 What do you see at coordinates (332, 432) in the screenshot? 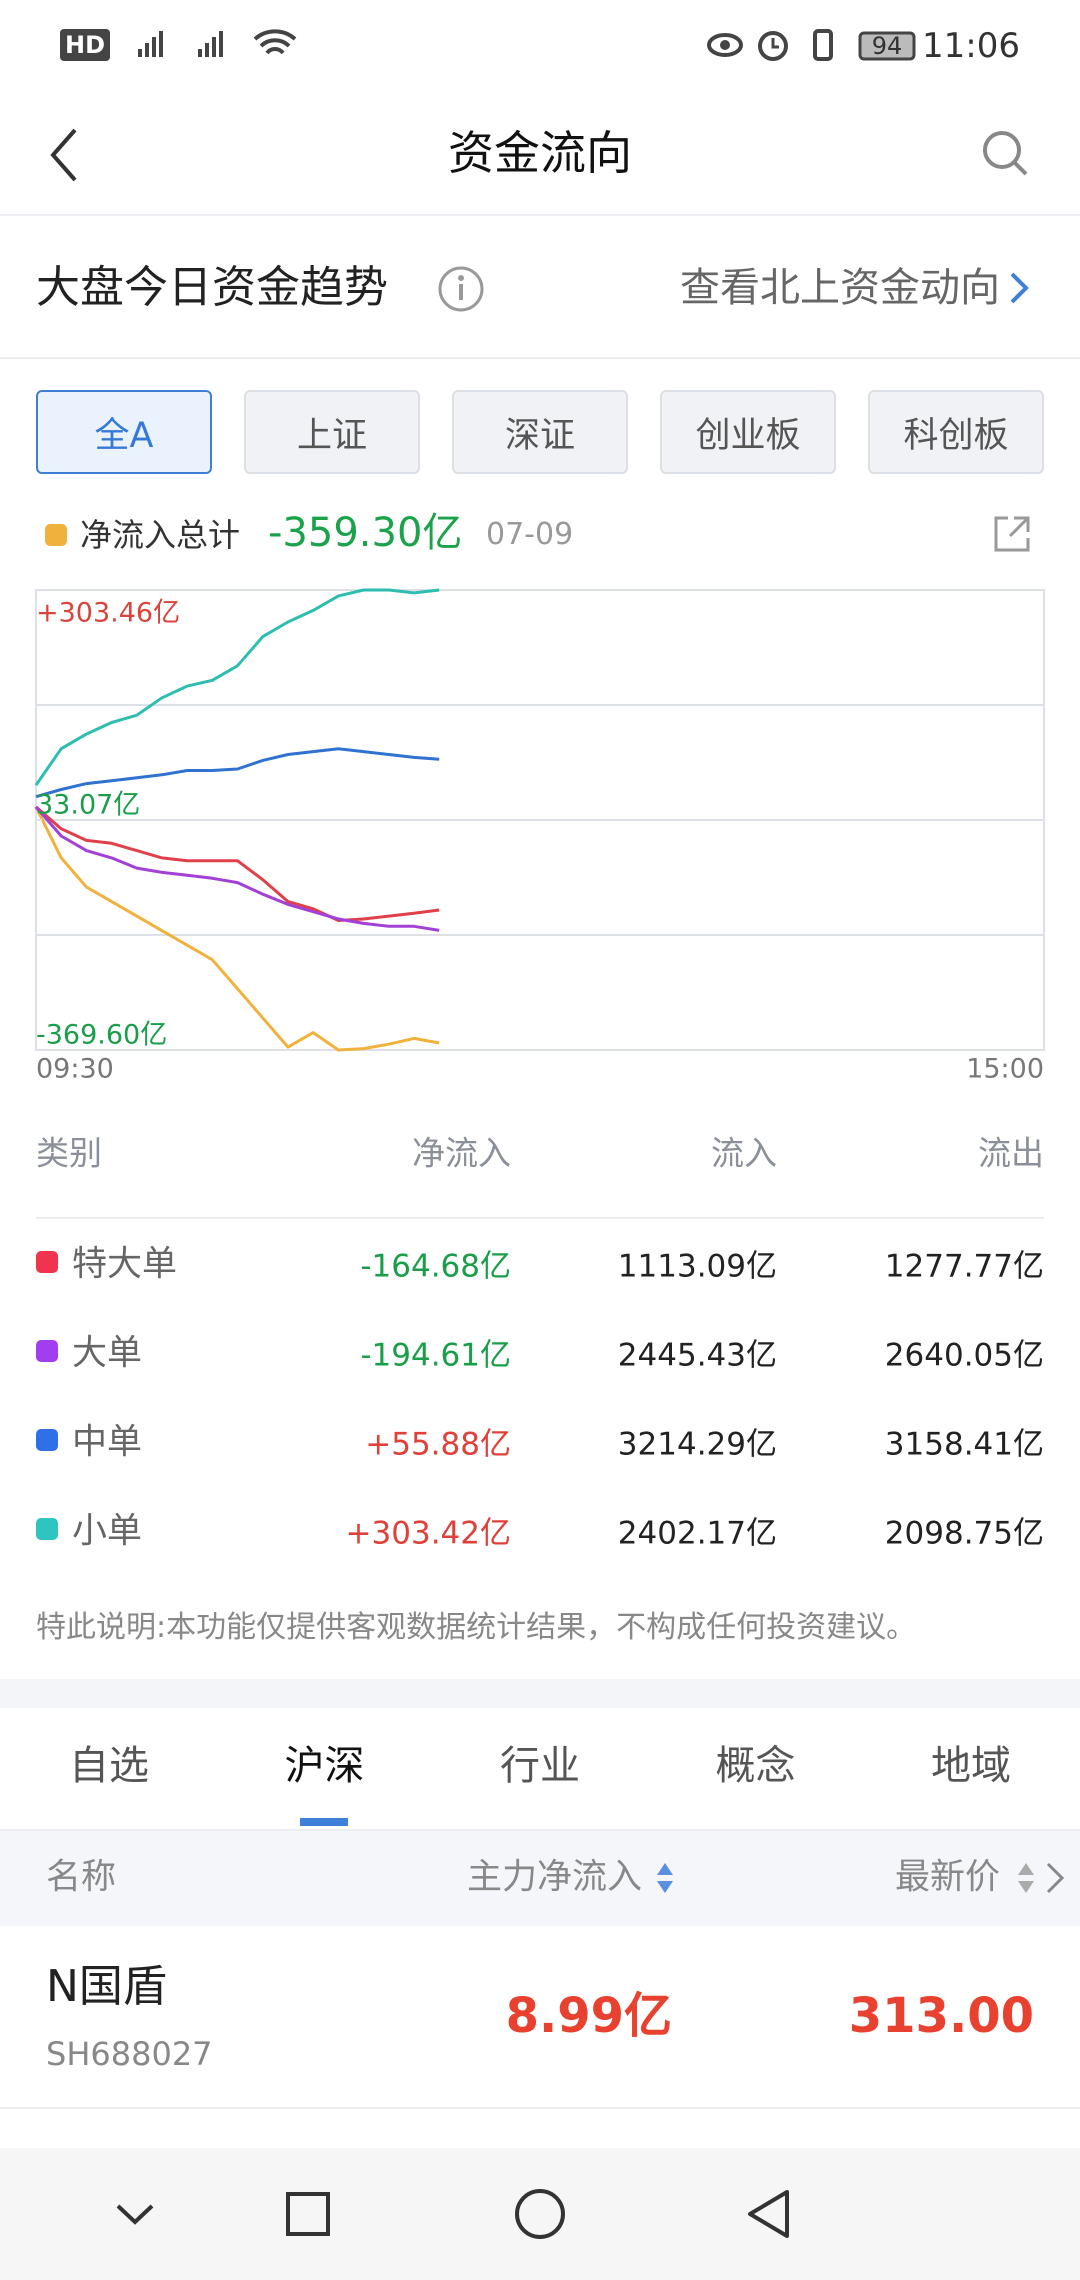
I see `market-tab: 上证` at bounding box center [332, 432].